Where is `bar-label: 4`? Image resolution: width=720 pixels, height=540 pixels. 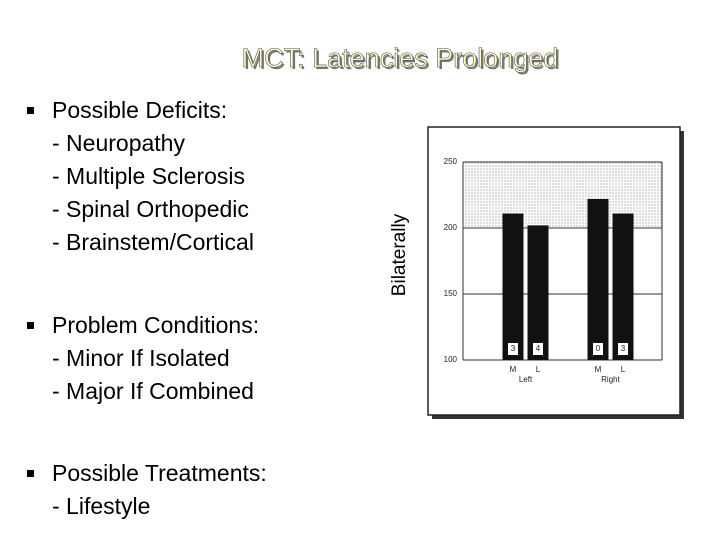
bar-label: 4 is located at coordinates (538, 348).